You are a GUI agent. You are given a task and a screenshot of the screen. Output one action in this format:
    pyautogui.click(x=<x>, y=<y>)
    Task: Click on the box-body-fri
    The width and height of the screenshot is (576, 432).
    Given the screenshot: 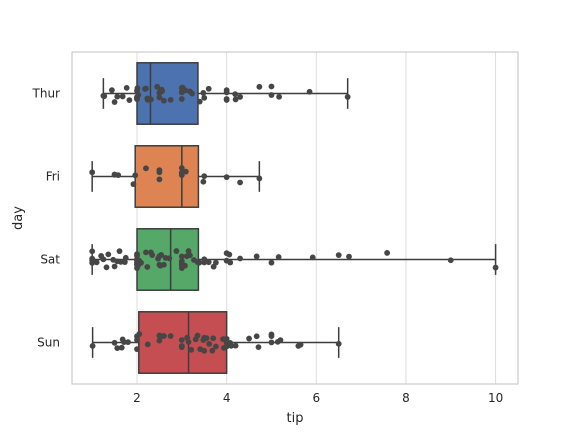 What is the action you would take?
    pyautogui.click(x=167, y=176)
    